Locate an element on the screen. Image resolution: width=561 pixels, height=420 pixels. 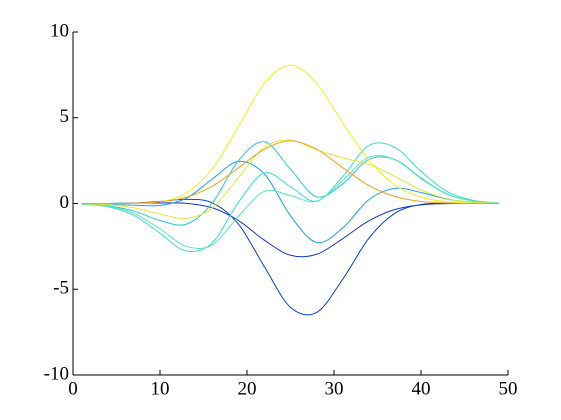
x-tick-label: 20 is located at coordinates (247, 388).